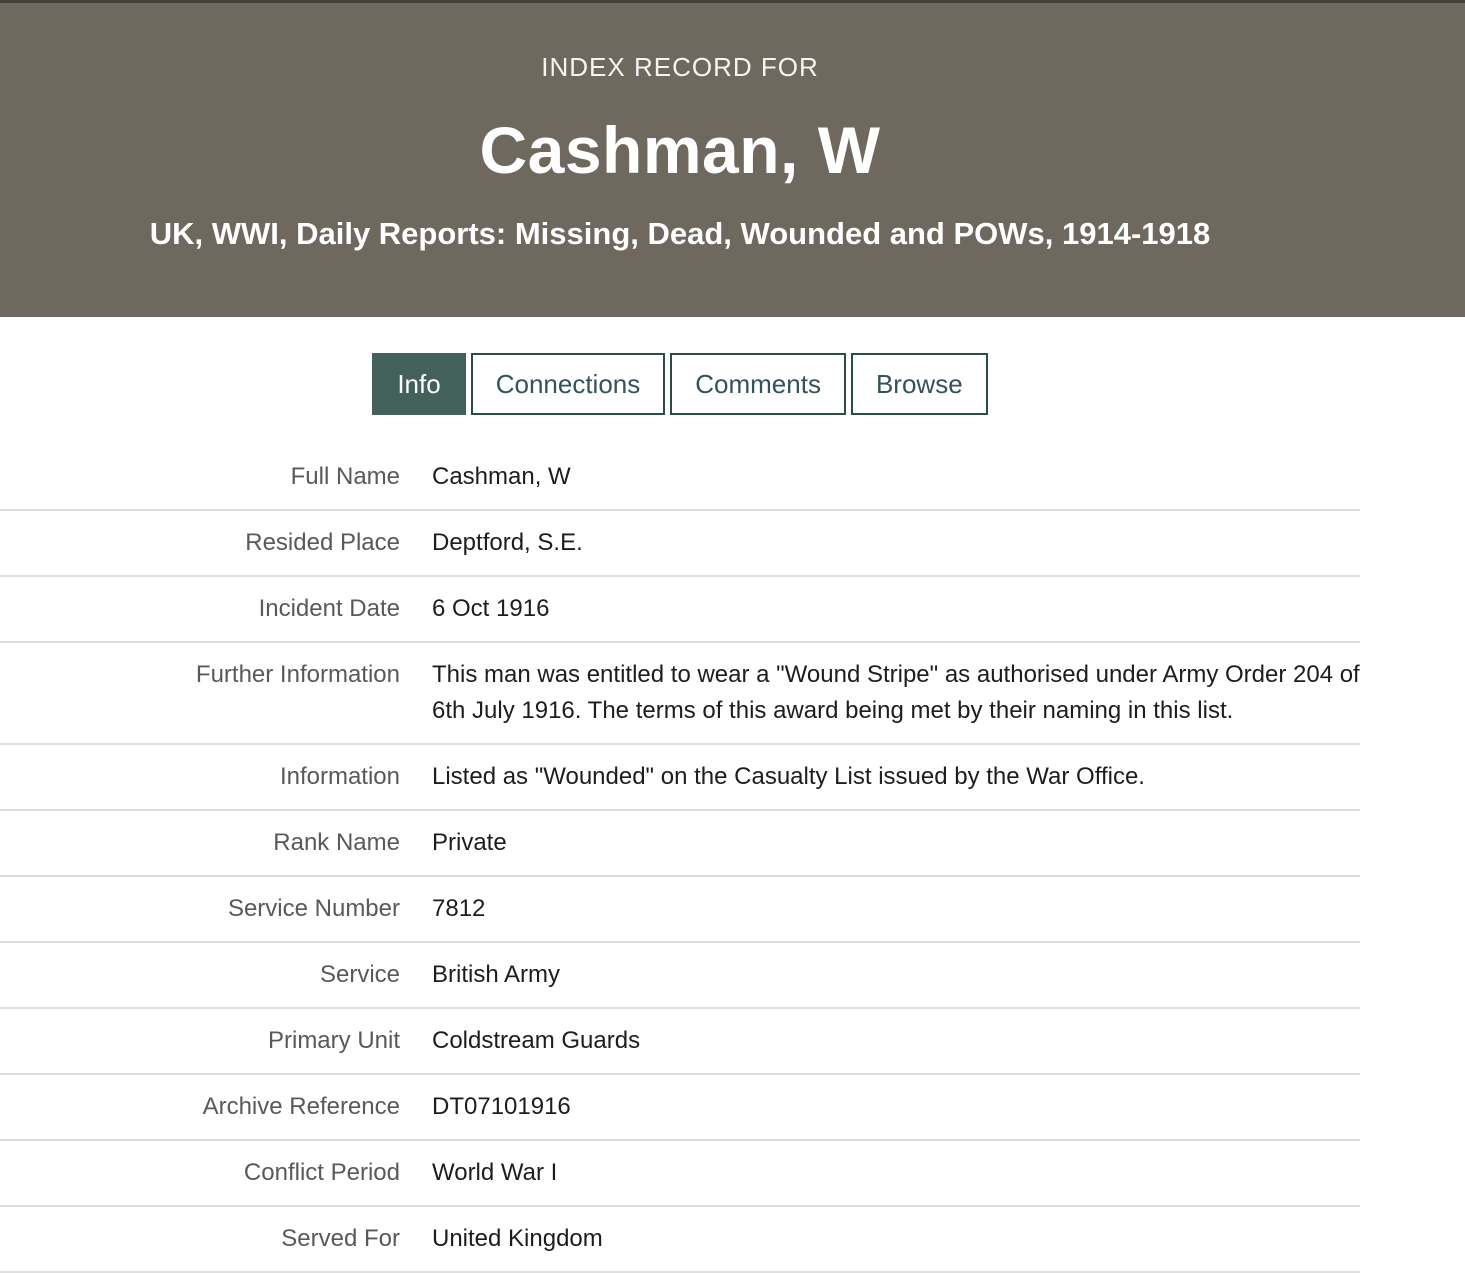  I want to click on field-label: Archive Reference, so click(301, 1106).